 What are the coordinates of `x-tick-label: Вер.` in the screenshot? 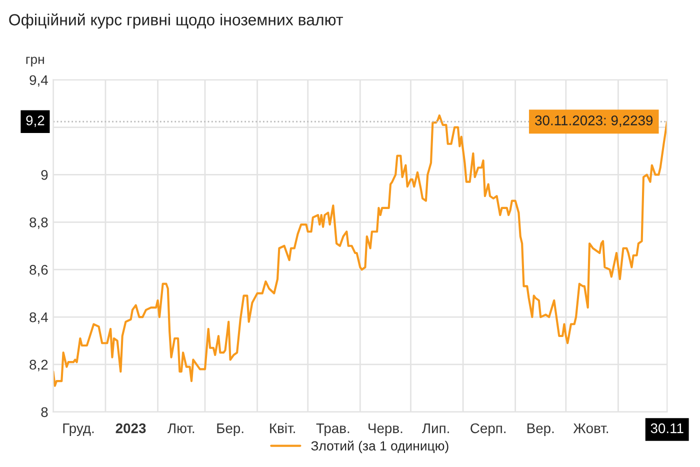 It's located at (540, 430).